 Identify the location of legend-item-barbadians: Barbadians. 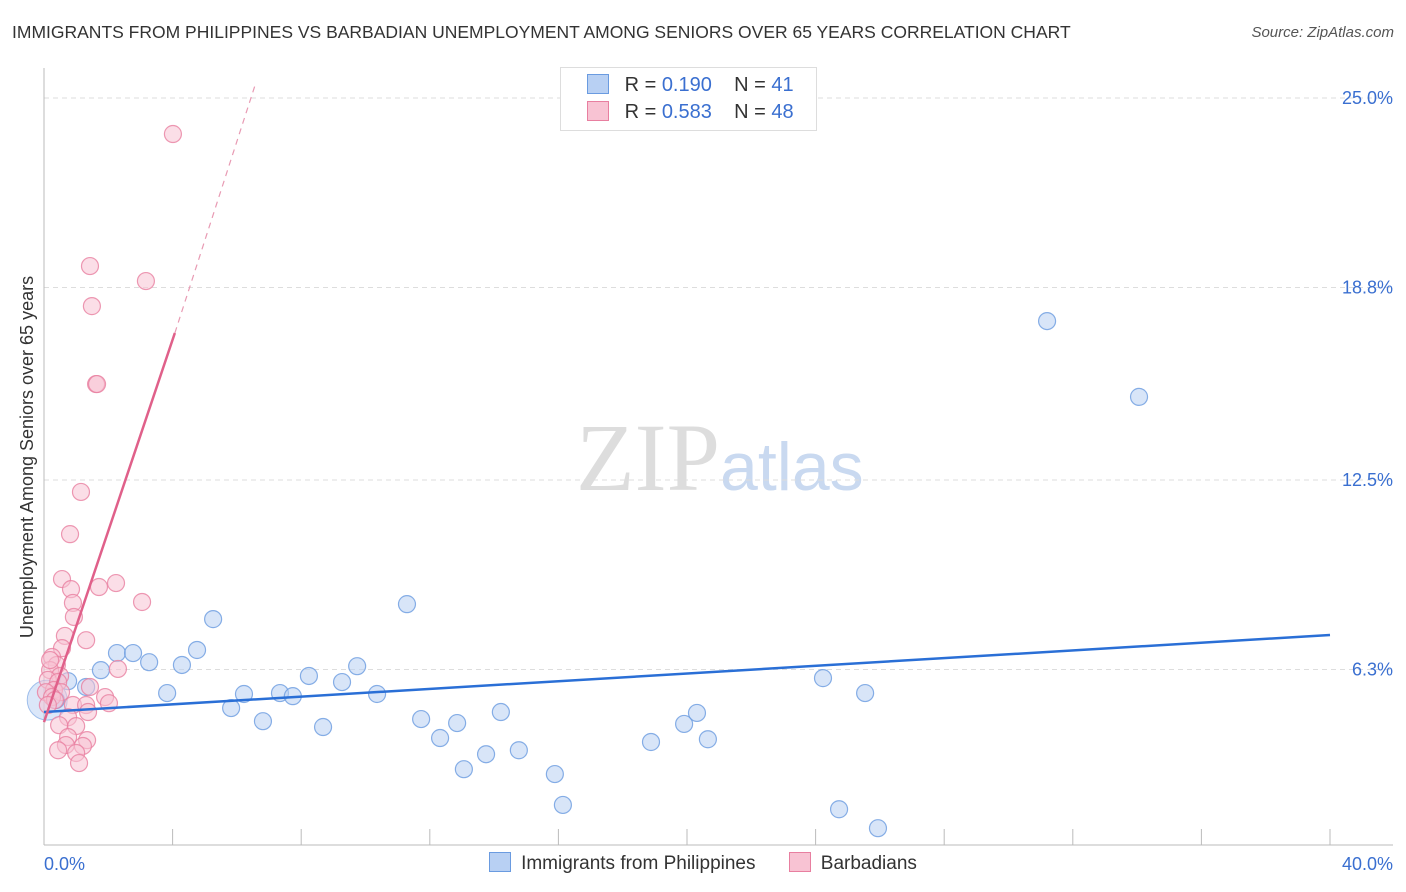
(852, 863).